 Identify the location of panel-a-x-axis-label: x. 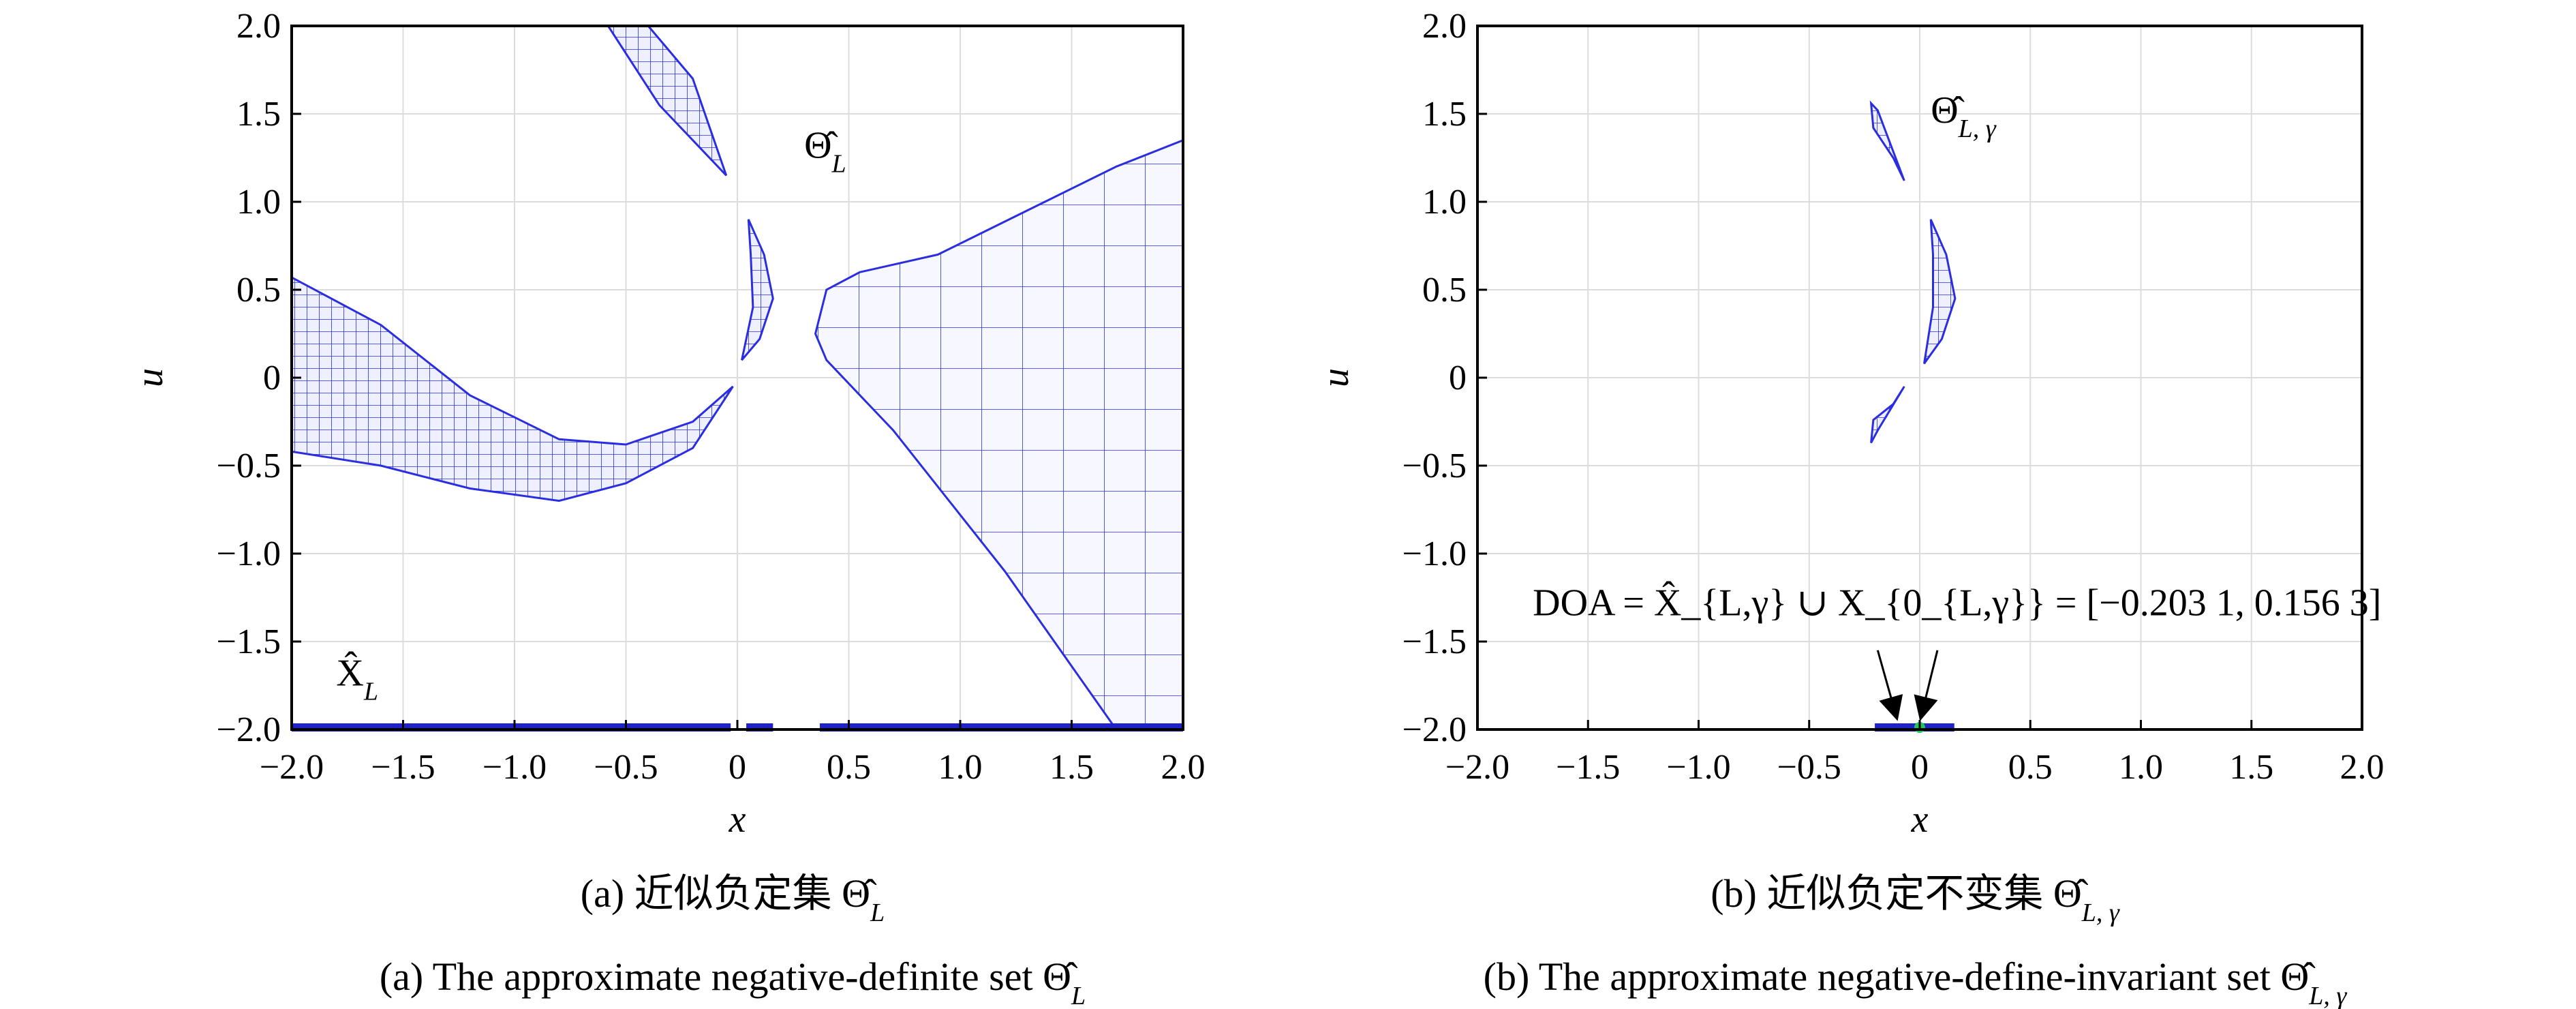
(737, 819).